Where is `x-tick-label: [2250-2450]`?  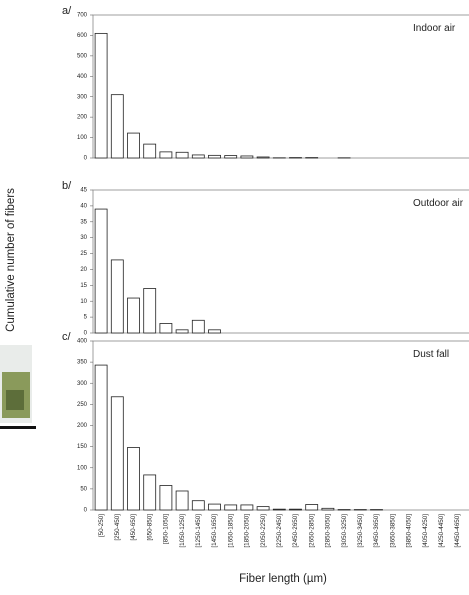
x-tick-label: [2250-2450] is located at coordinates (279, 531).